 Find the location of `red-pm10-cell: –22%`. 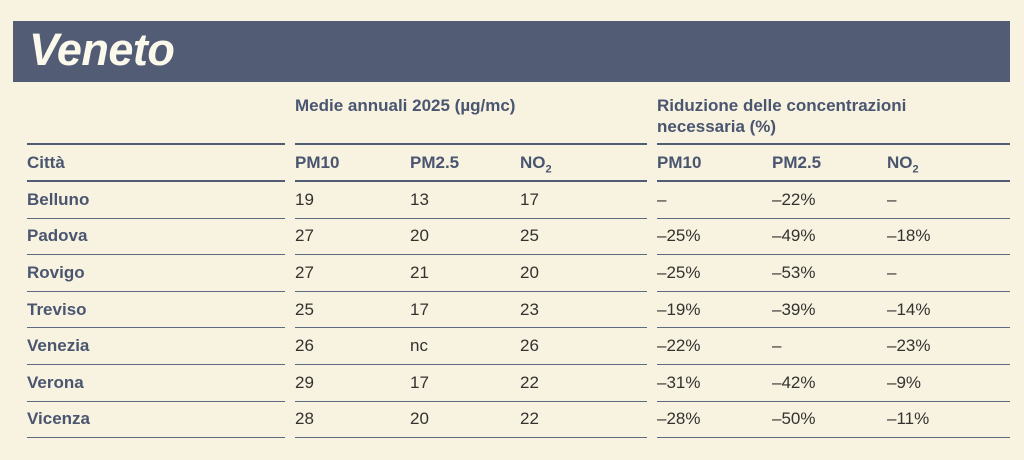

red-pm10-cell: –22% is located at coordinates (679, 346).